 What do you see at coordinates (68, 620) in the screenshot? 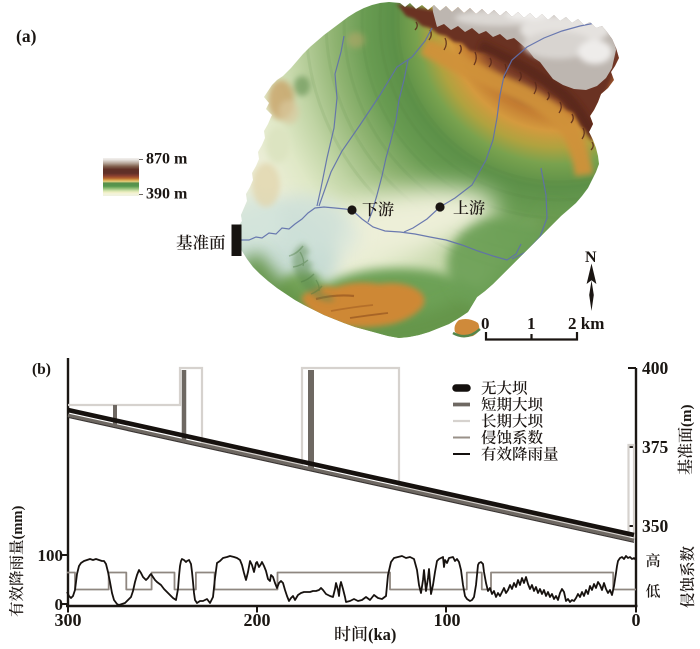
I see `svg-text: 300` at bounding box center [68, 620].